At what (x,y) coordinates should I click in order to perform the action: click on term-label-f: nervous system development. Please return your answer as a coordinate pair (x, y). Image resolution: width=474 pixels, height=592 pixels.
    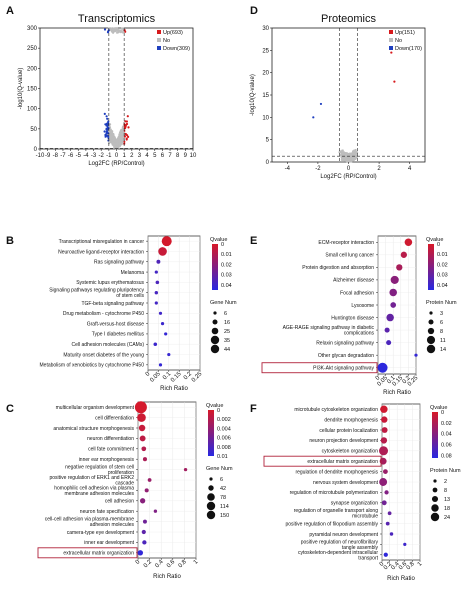
    Looking at the image, I should click on (346, 483).